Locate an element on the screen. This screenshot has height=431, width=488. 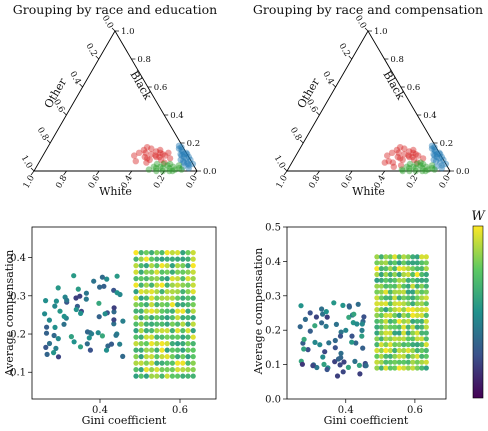
scatter-ticks-compensation: 0.4 0.6 0.0 0.1 0.2 0.3 0.4 0.5 is located at coordinates (344, 320).